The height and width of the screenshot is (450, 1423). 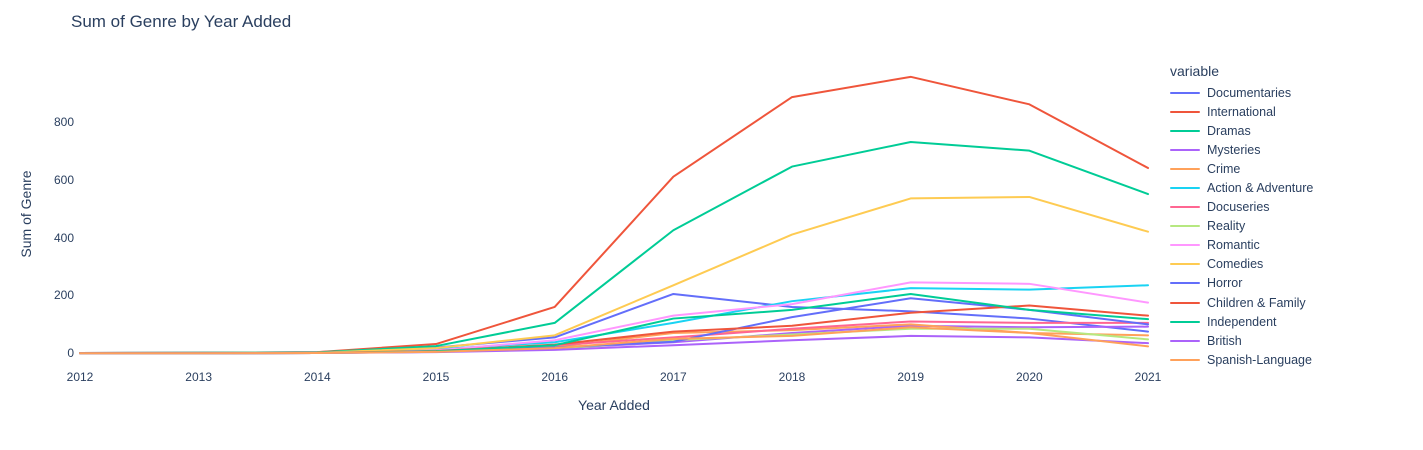 I want to click on legend-label: Reality, so click(x=1226, y=226).